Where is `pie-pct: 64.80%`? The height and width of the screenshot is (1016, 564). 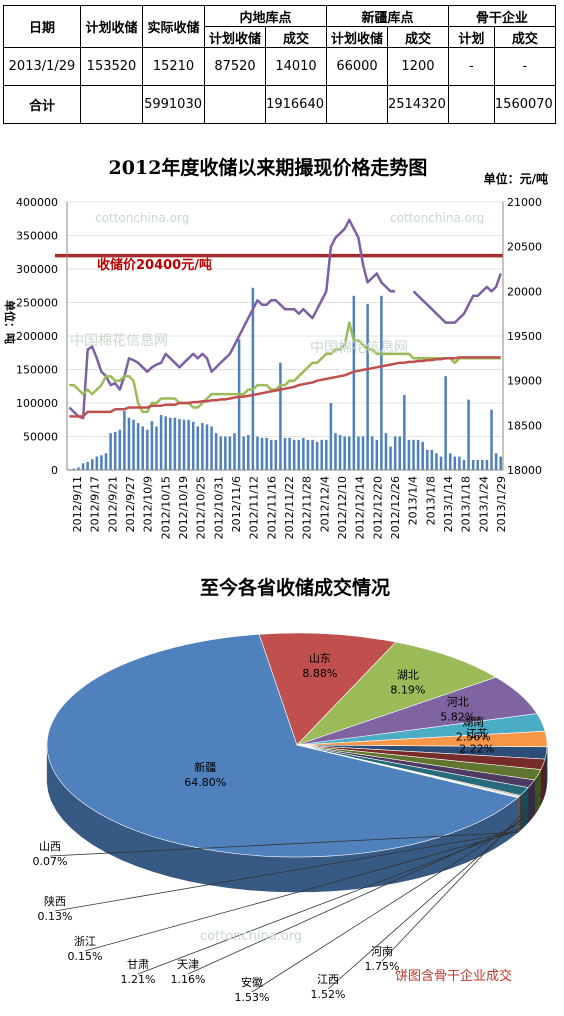
pie-pct: 64.80% is located at coordinates (205, 782).